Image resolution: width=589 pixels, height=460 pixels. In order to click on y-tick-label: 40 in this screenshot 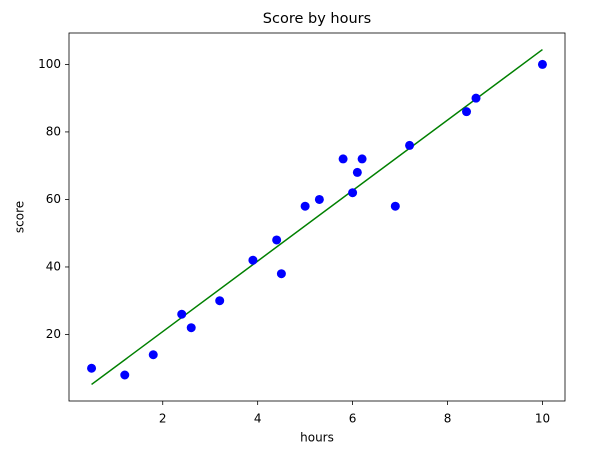, I will do `click(53, 266)`.